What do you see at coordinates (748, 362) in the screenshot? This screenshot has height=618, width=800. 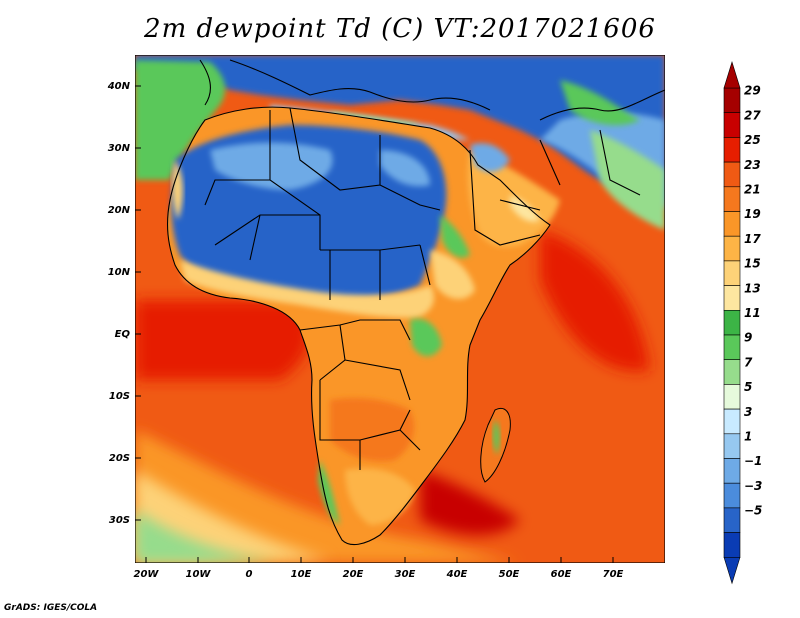 I see `colorbar-label: 7` at bounding box center [748, 362].